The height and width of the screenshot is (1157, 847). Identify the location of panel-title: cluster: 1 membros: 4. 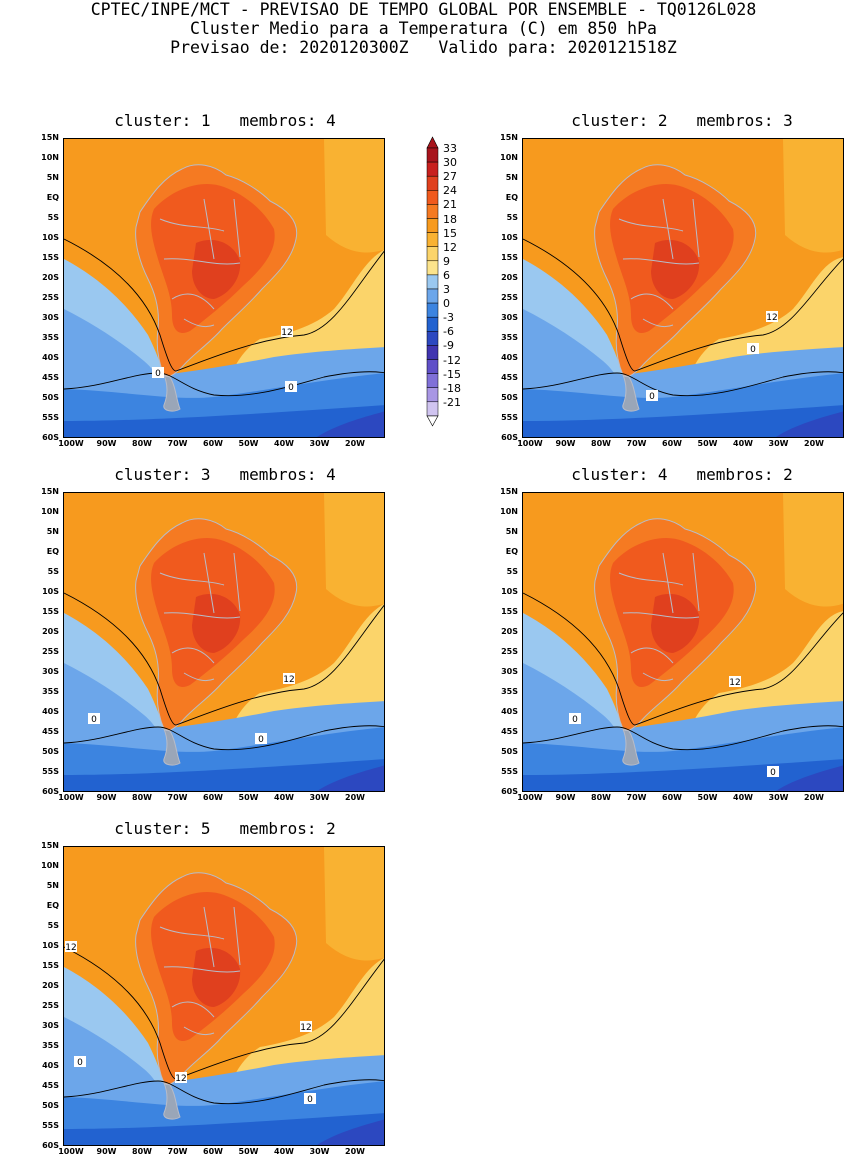
(225, 120).